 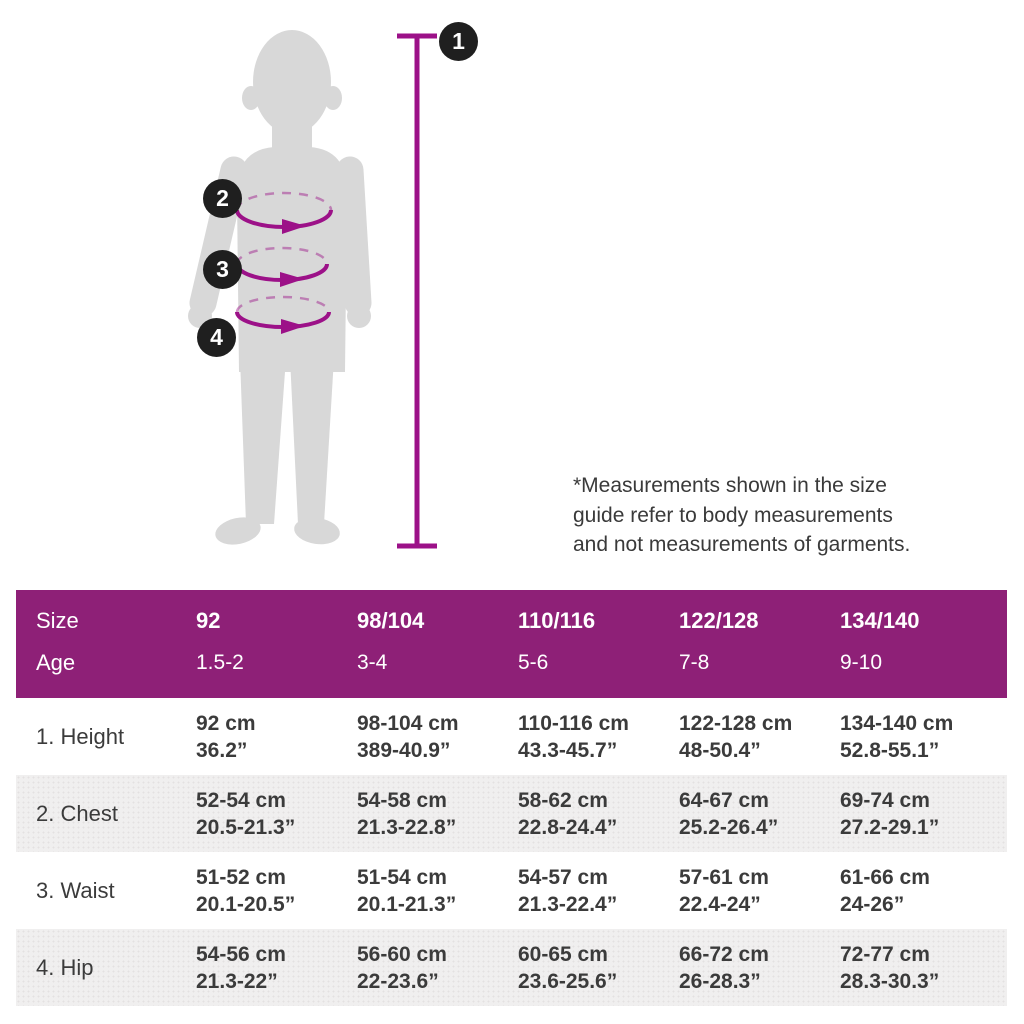 I want to click on measurement-cell: 66-72 cm 26-28.3”, so click(x=759, y=968).